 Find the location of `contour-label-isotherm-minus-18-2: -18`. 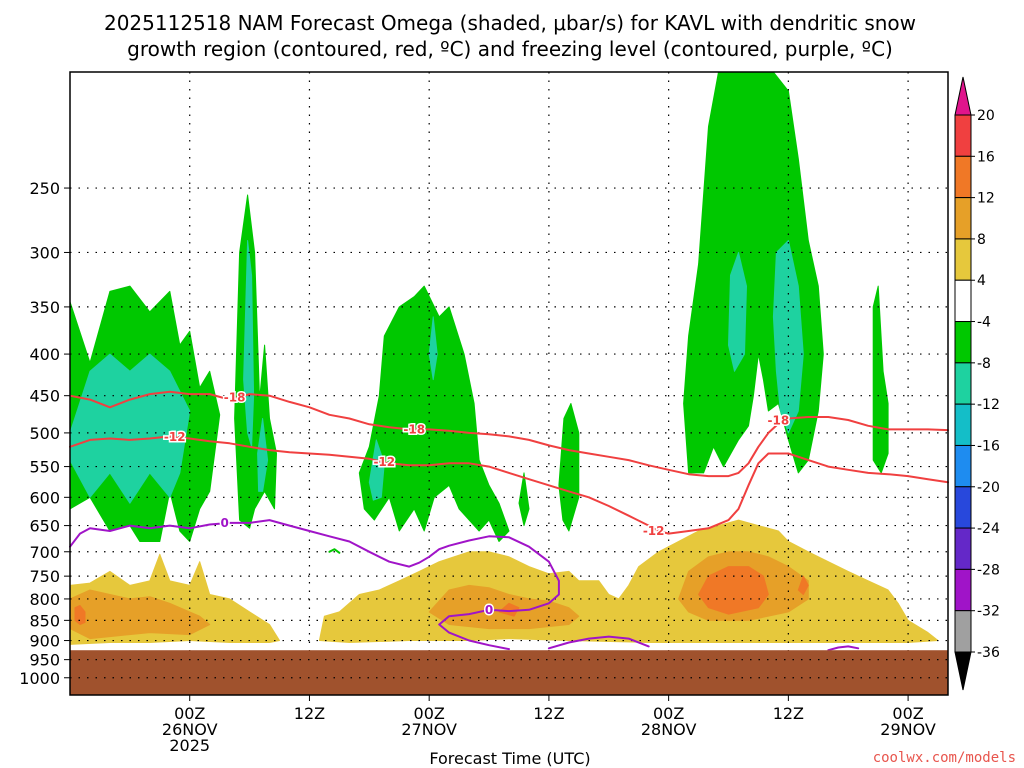

contour-label-isotherm-minus-18-2: -18 is located at coordinates (779, 421).